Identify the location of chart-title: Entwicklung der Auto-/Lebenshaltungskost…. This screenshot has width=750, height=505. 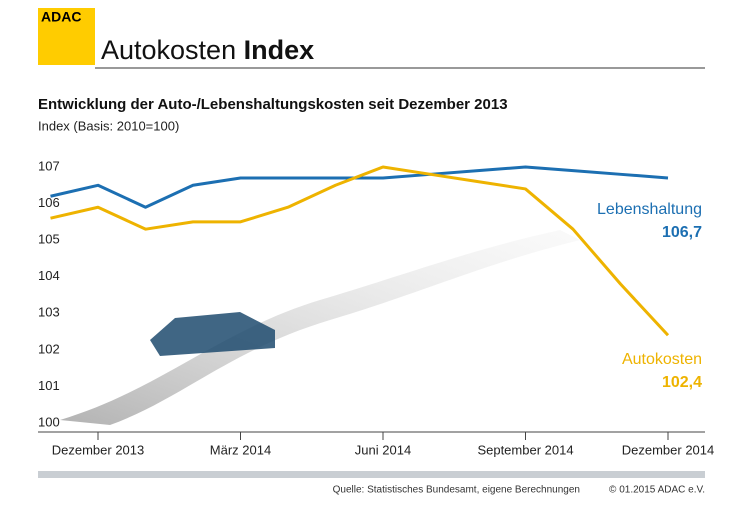
(273, 104).